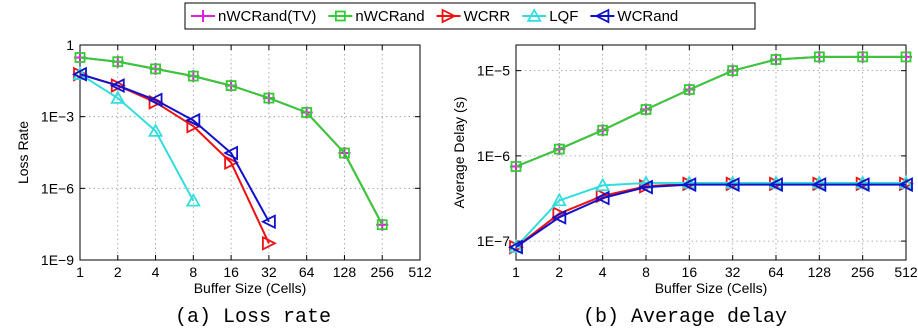  What do you see at coordinates (383, 272) in the screenshot?
I see `x-tick-label: 256` at bounding box center [383, 272].